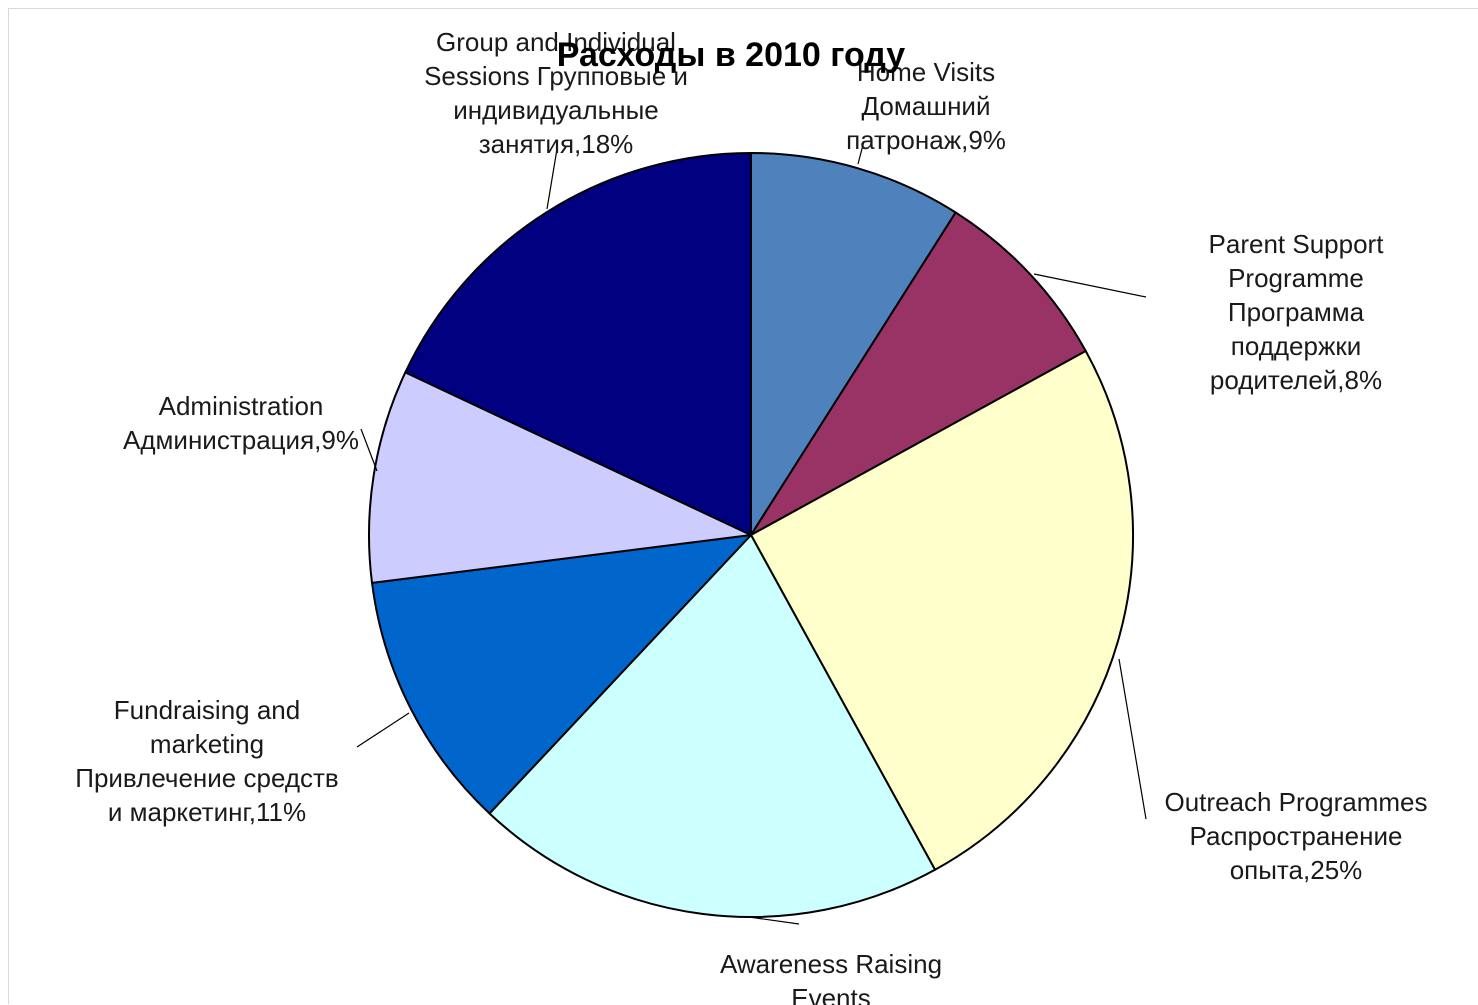  Describe the element at coordinates (241, 406) in the screenshot. I see `data-label-6-line-1: Administration` at that location.